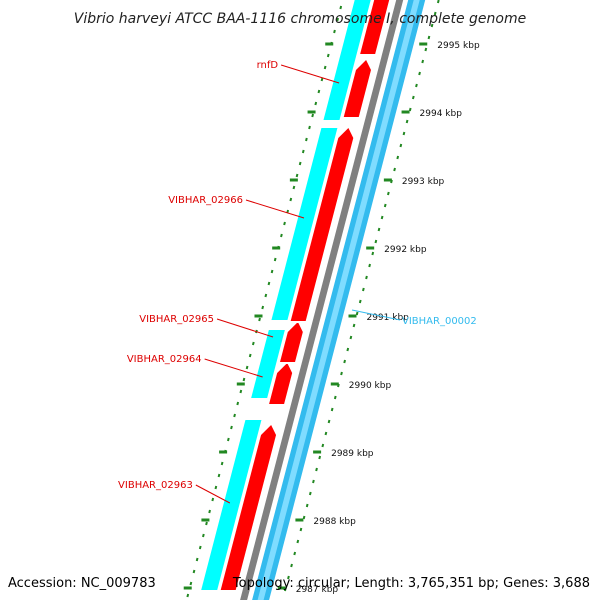 Image resolution: width=600 pixels, height=600 pixels. What do you see at coordinates (82, 583) in the screenshot?
I see `accession-label: Accession: NC_009783` at bounding box center [82, 583].